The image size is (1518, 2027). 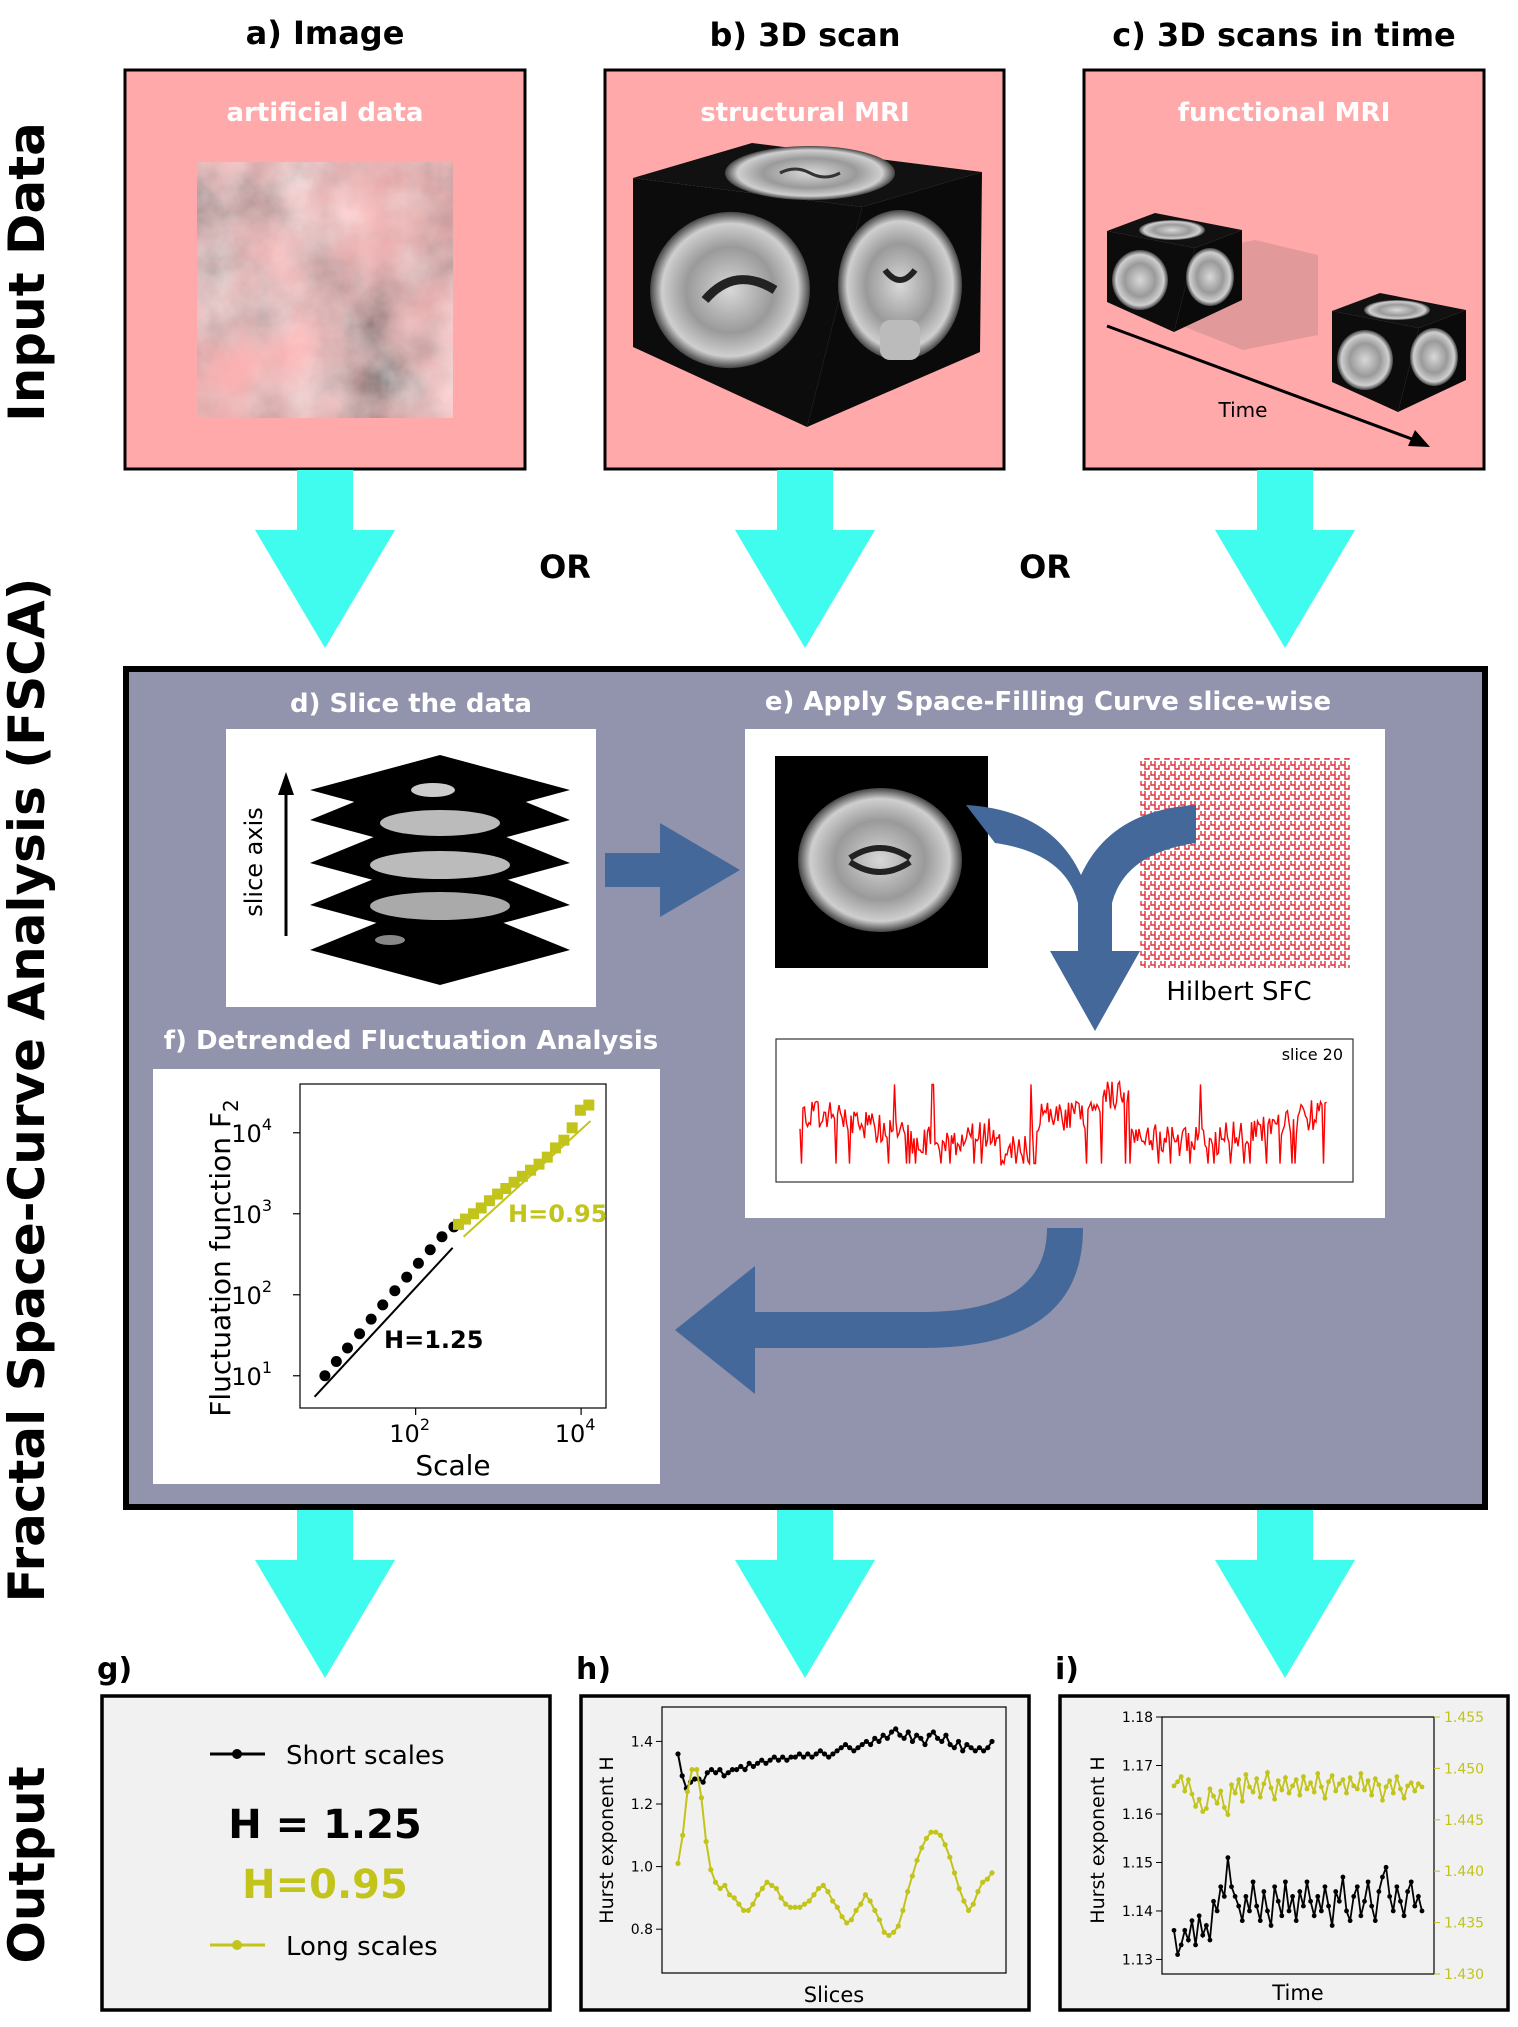 I want to click on flow-arrows-bottom, so click(x=805, y=1594).